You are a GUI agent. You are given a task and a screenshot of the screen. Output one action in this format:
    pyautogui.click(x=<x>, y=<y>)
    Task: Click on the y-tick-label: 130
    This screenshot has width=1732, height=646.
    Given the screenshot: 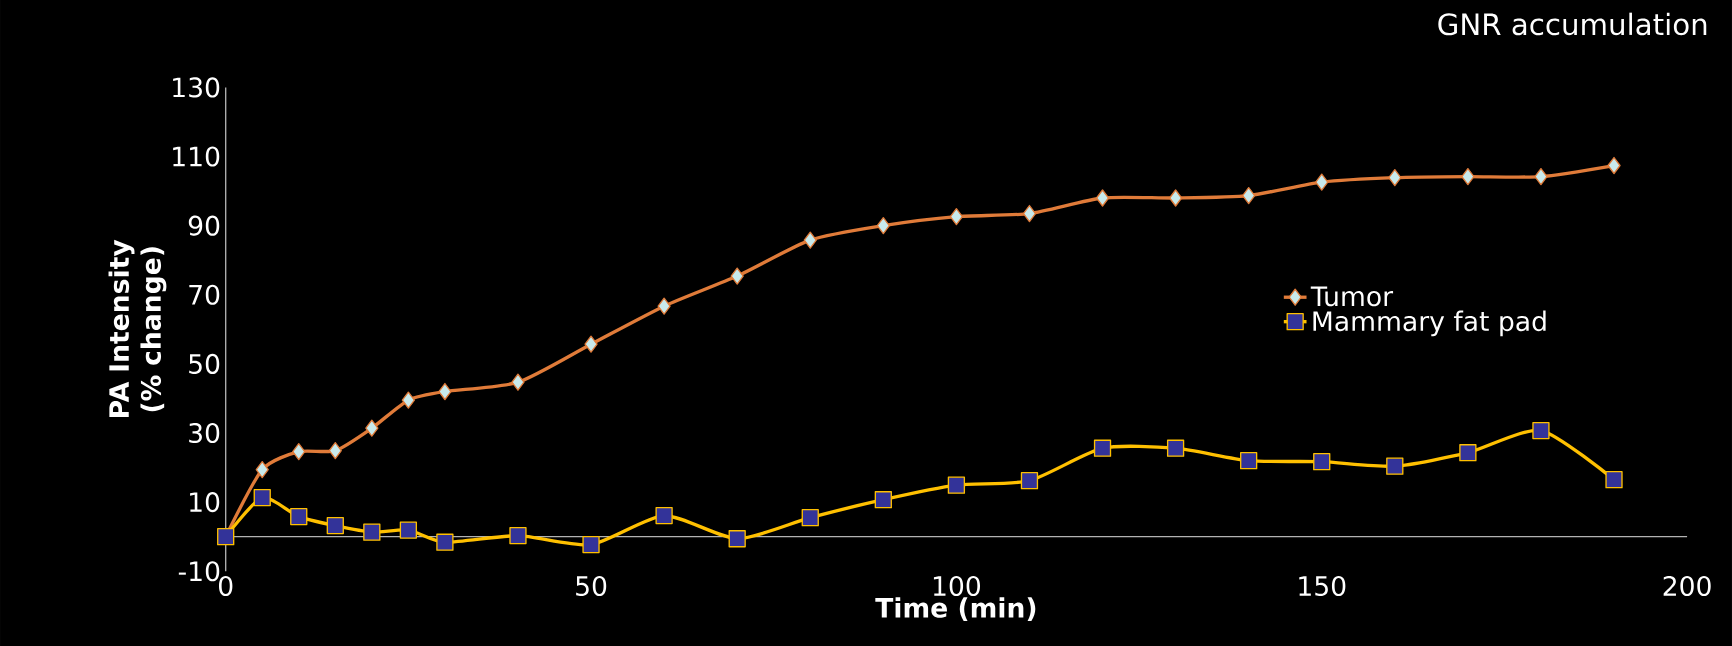 What is the action you would take?
    pyautogui.click(x=196, y=87)
    